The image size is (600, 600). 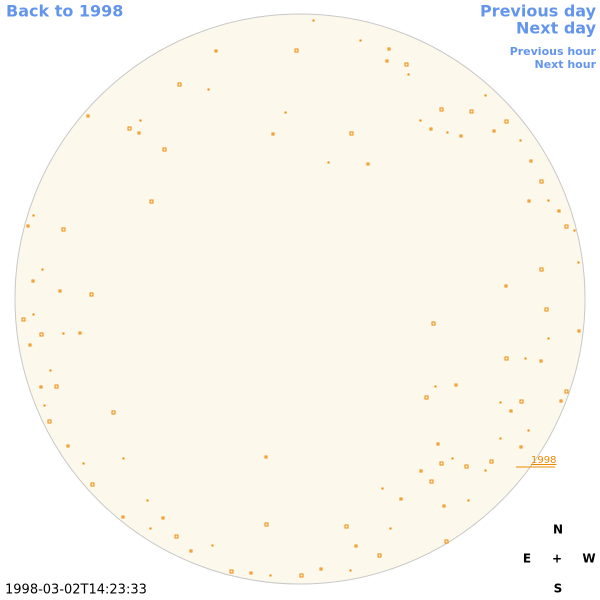 I want to click on next-hour-link: Next hour, so click(x=566, y=64).